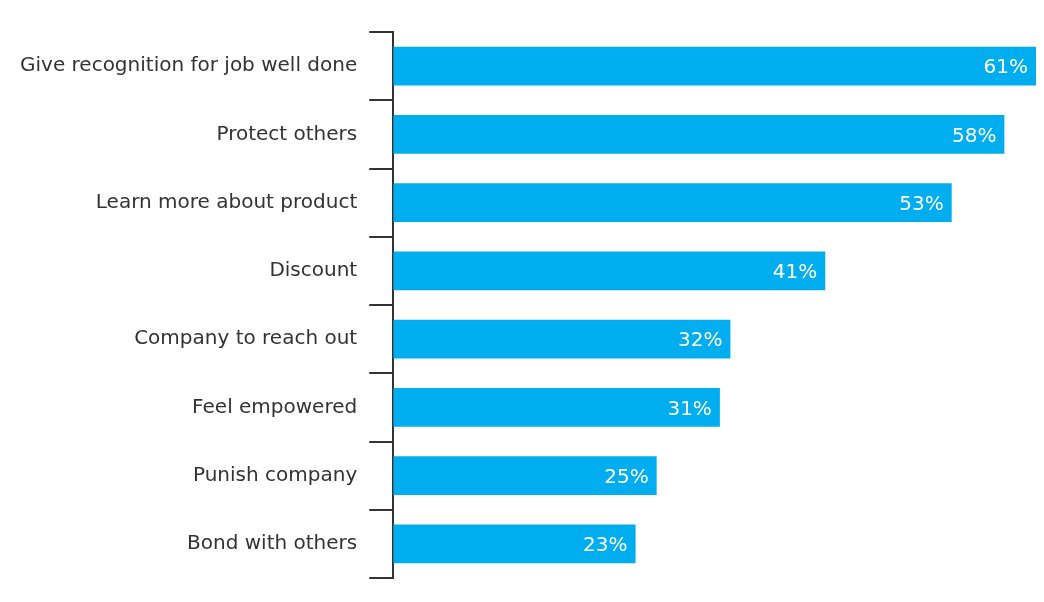 The height and width of the screenshot is (602, 1044). Describe the element at coordinates (626, 475) in the screenshot. I see `data-label: 25%` at that location.